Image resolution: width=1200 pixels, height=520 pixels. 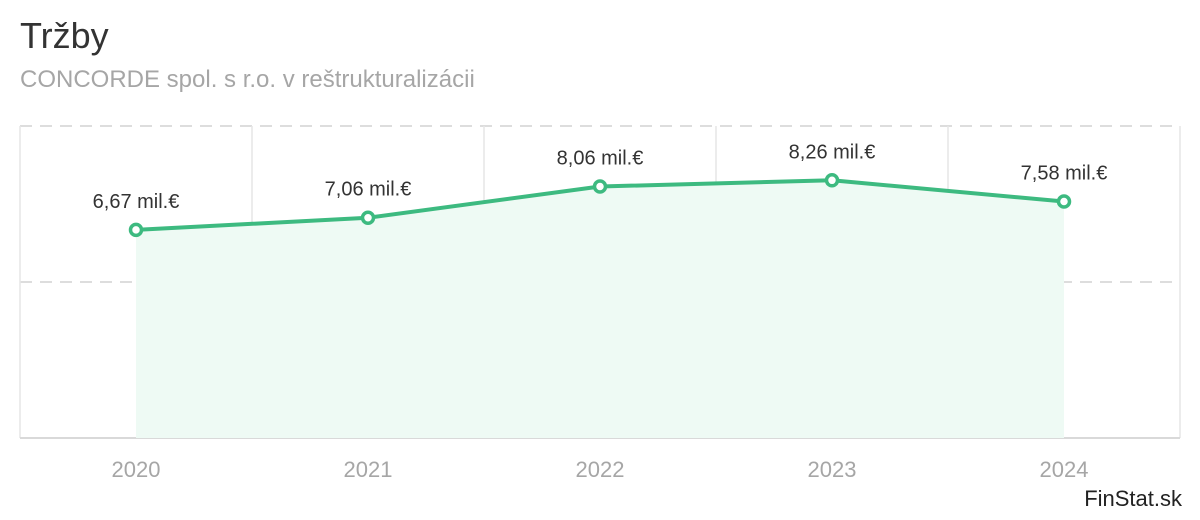 What do you see at coordinates (1133, 498) in the screenshot?
I see `source-watermark: FinStat.sk` at bounding box center [1133, 498].